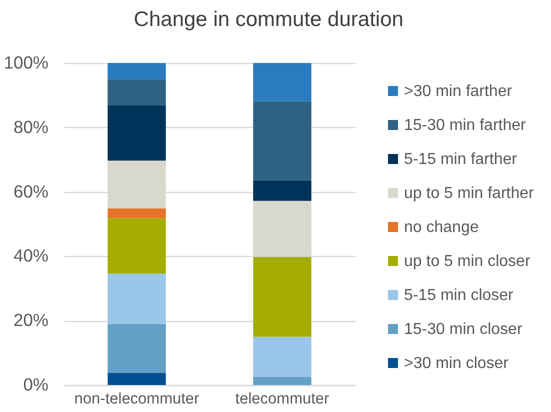  I want to click on legend-label: up to 5 min farther, so click(469, 193).